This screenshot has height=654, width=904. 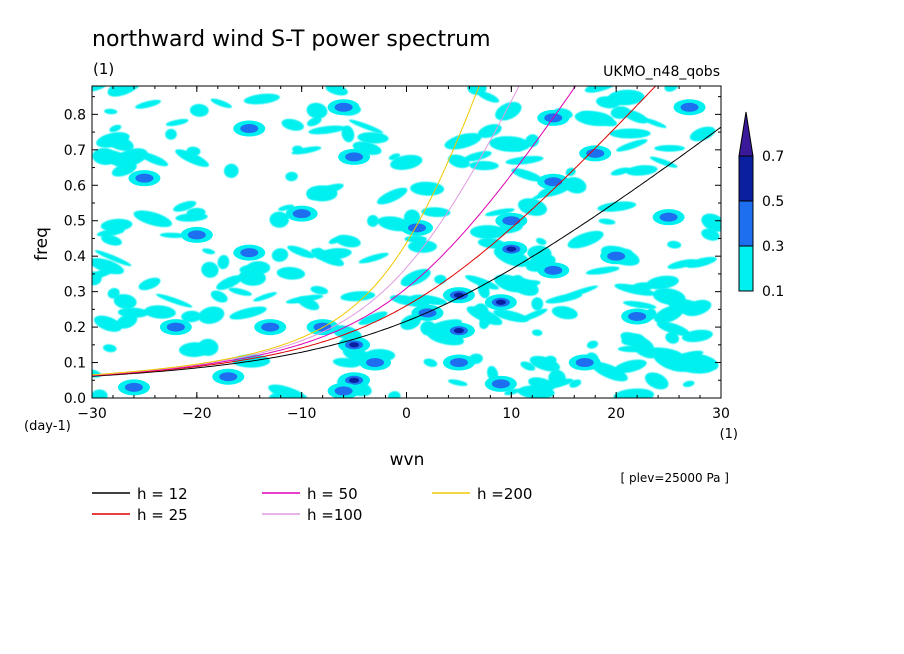 What do you see at coordinates (92, 414) in the screenshot?
I see `x-tick-label: −30` at bounding box center [92, 414].